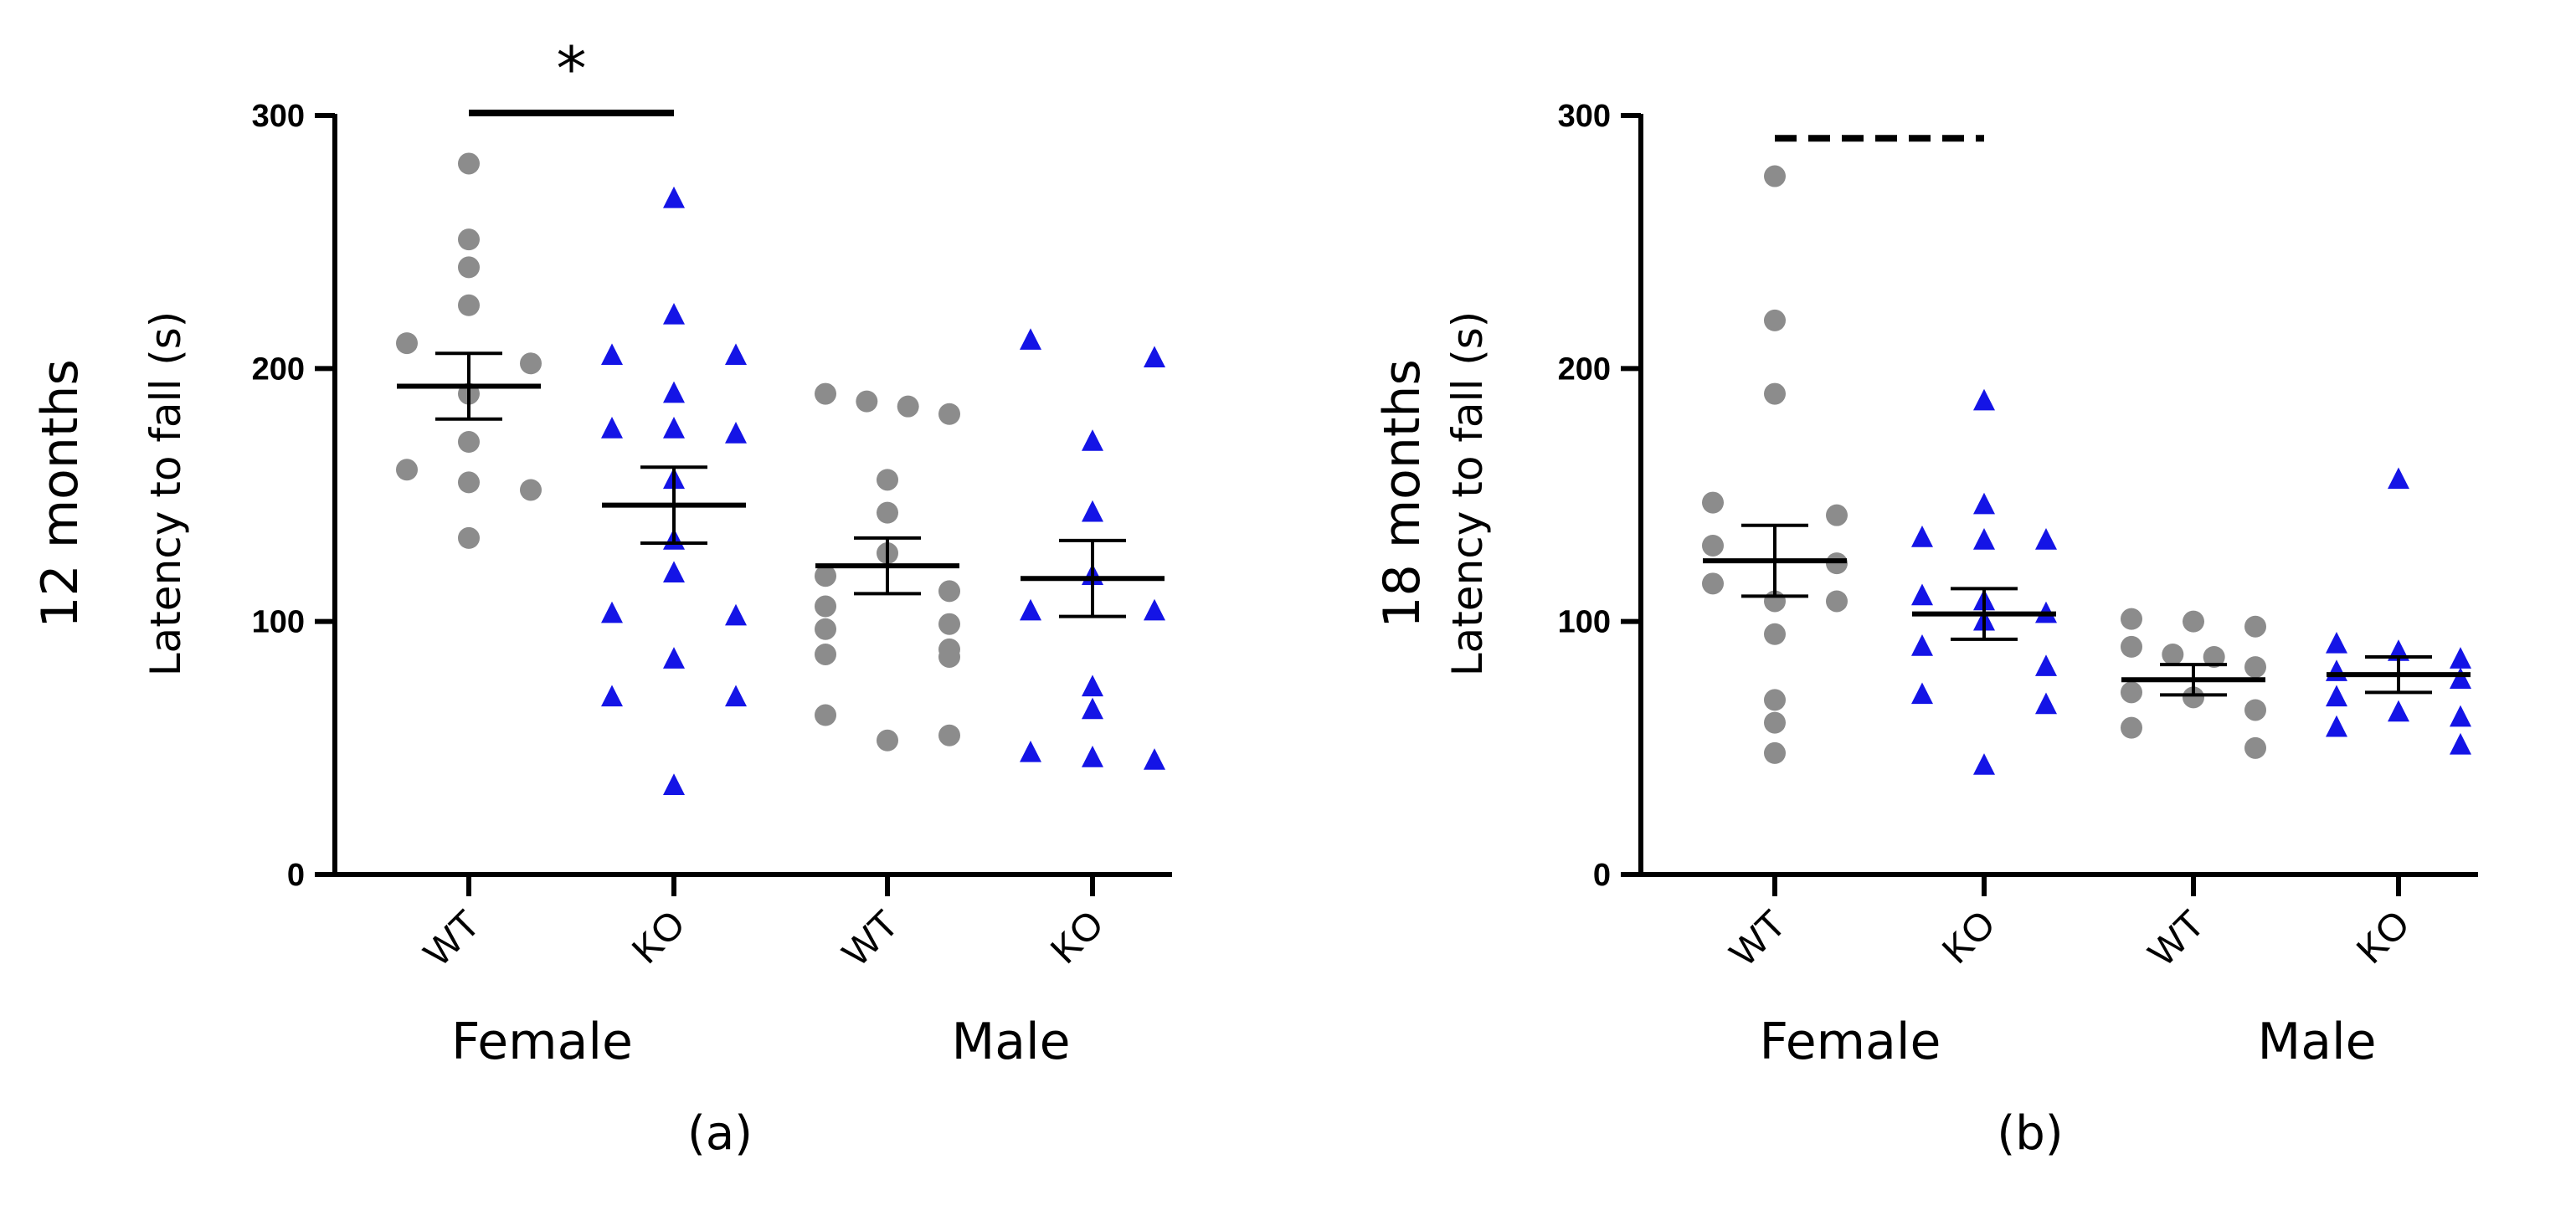 The image size is (2576, 1226). I want to click on y-axis-label: Latency to fall (s), so click(165, 494).